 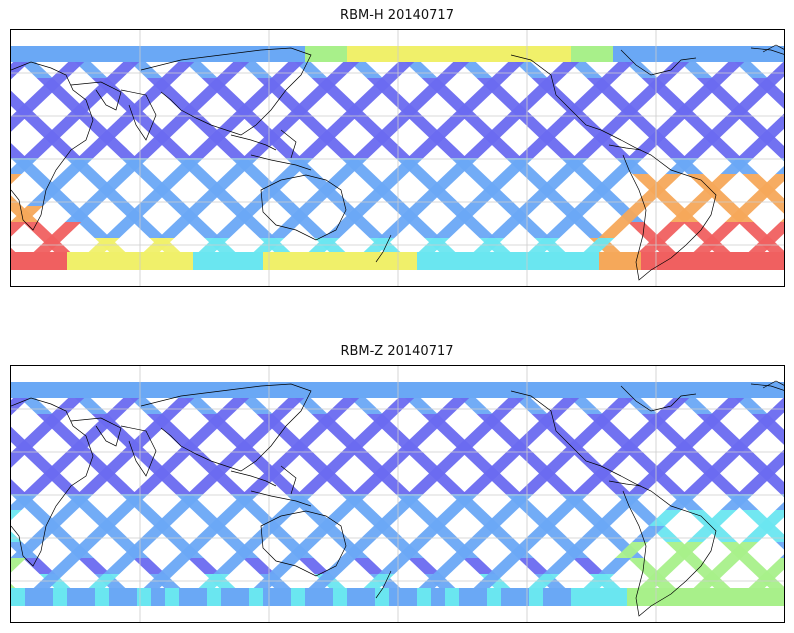 What do you see at coordinates (397, 351) in the screenshot?
I see `panel-title-bottom: RBM-Z 20140717` at bounding box center [397, 351].